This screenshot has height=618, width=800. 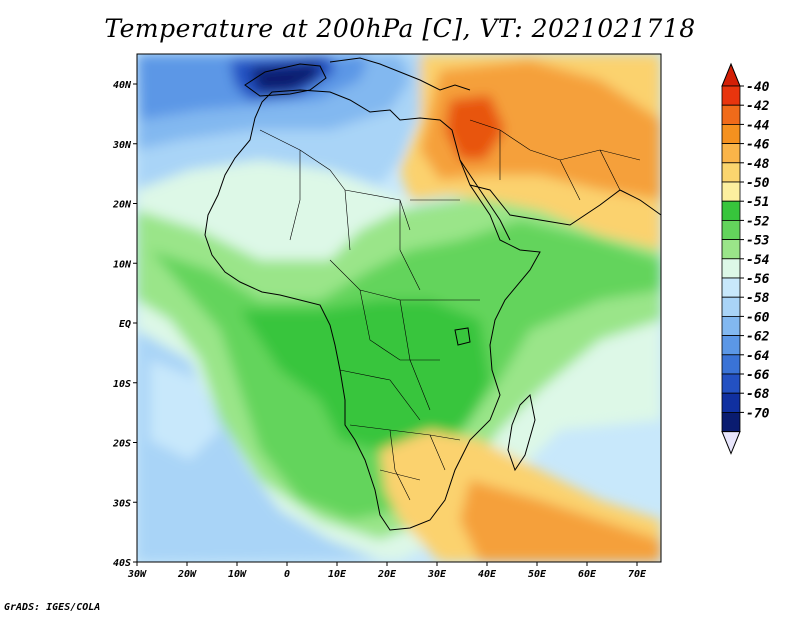 What do you see at coordinates (758, 260) in the screenshot?
I see `colorbar-label: -54` at bounding box center [758, 260].